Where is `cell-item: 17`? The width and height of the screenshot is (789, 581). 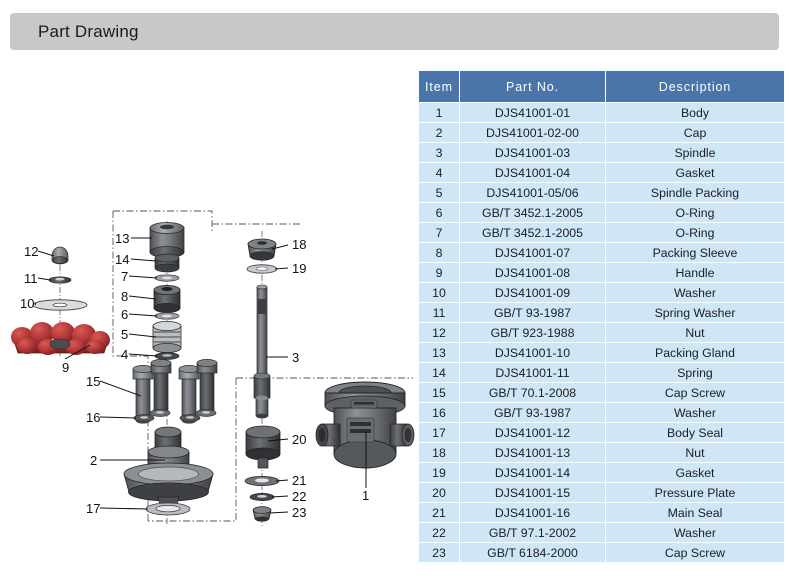 cell-item: 17 is located at coordinates (439, 432).